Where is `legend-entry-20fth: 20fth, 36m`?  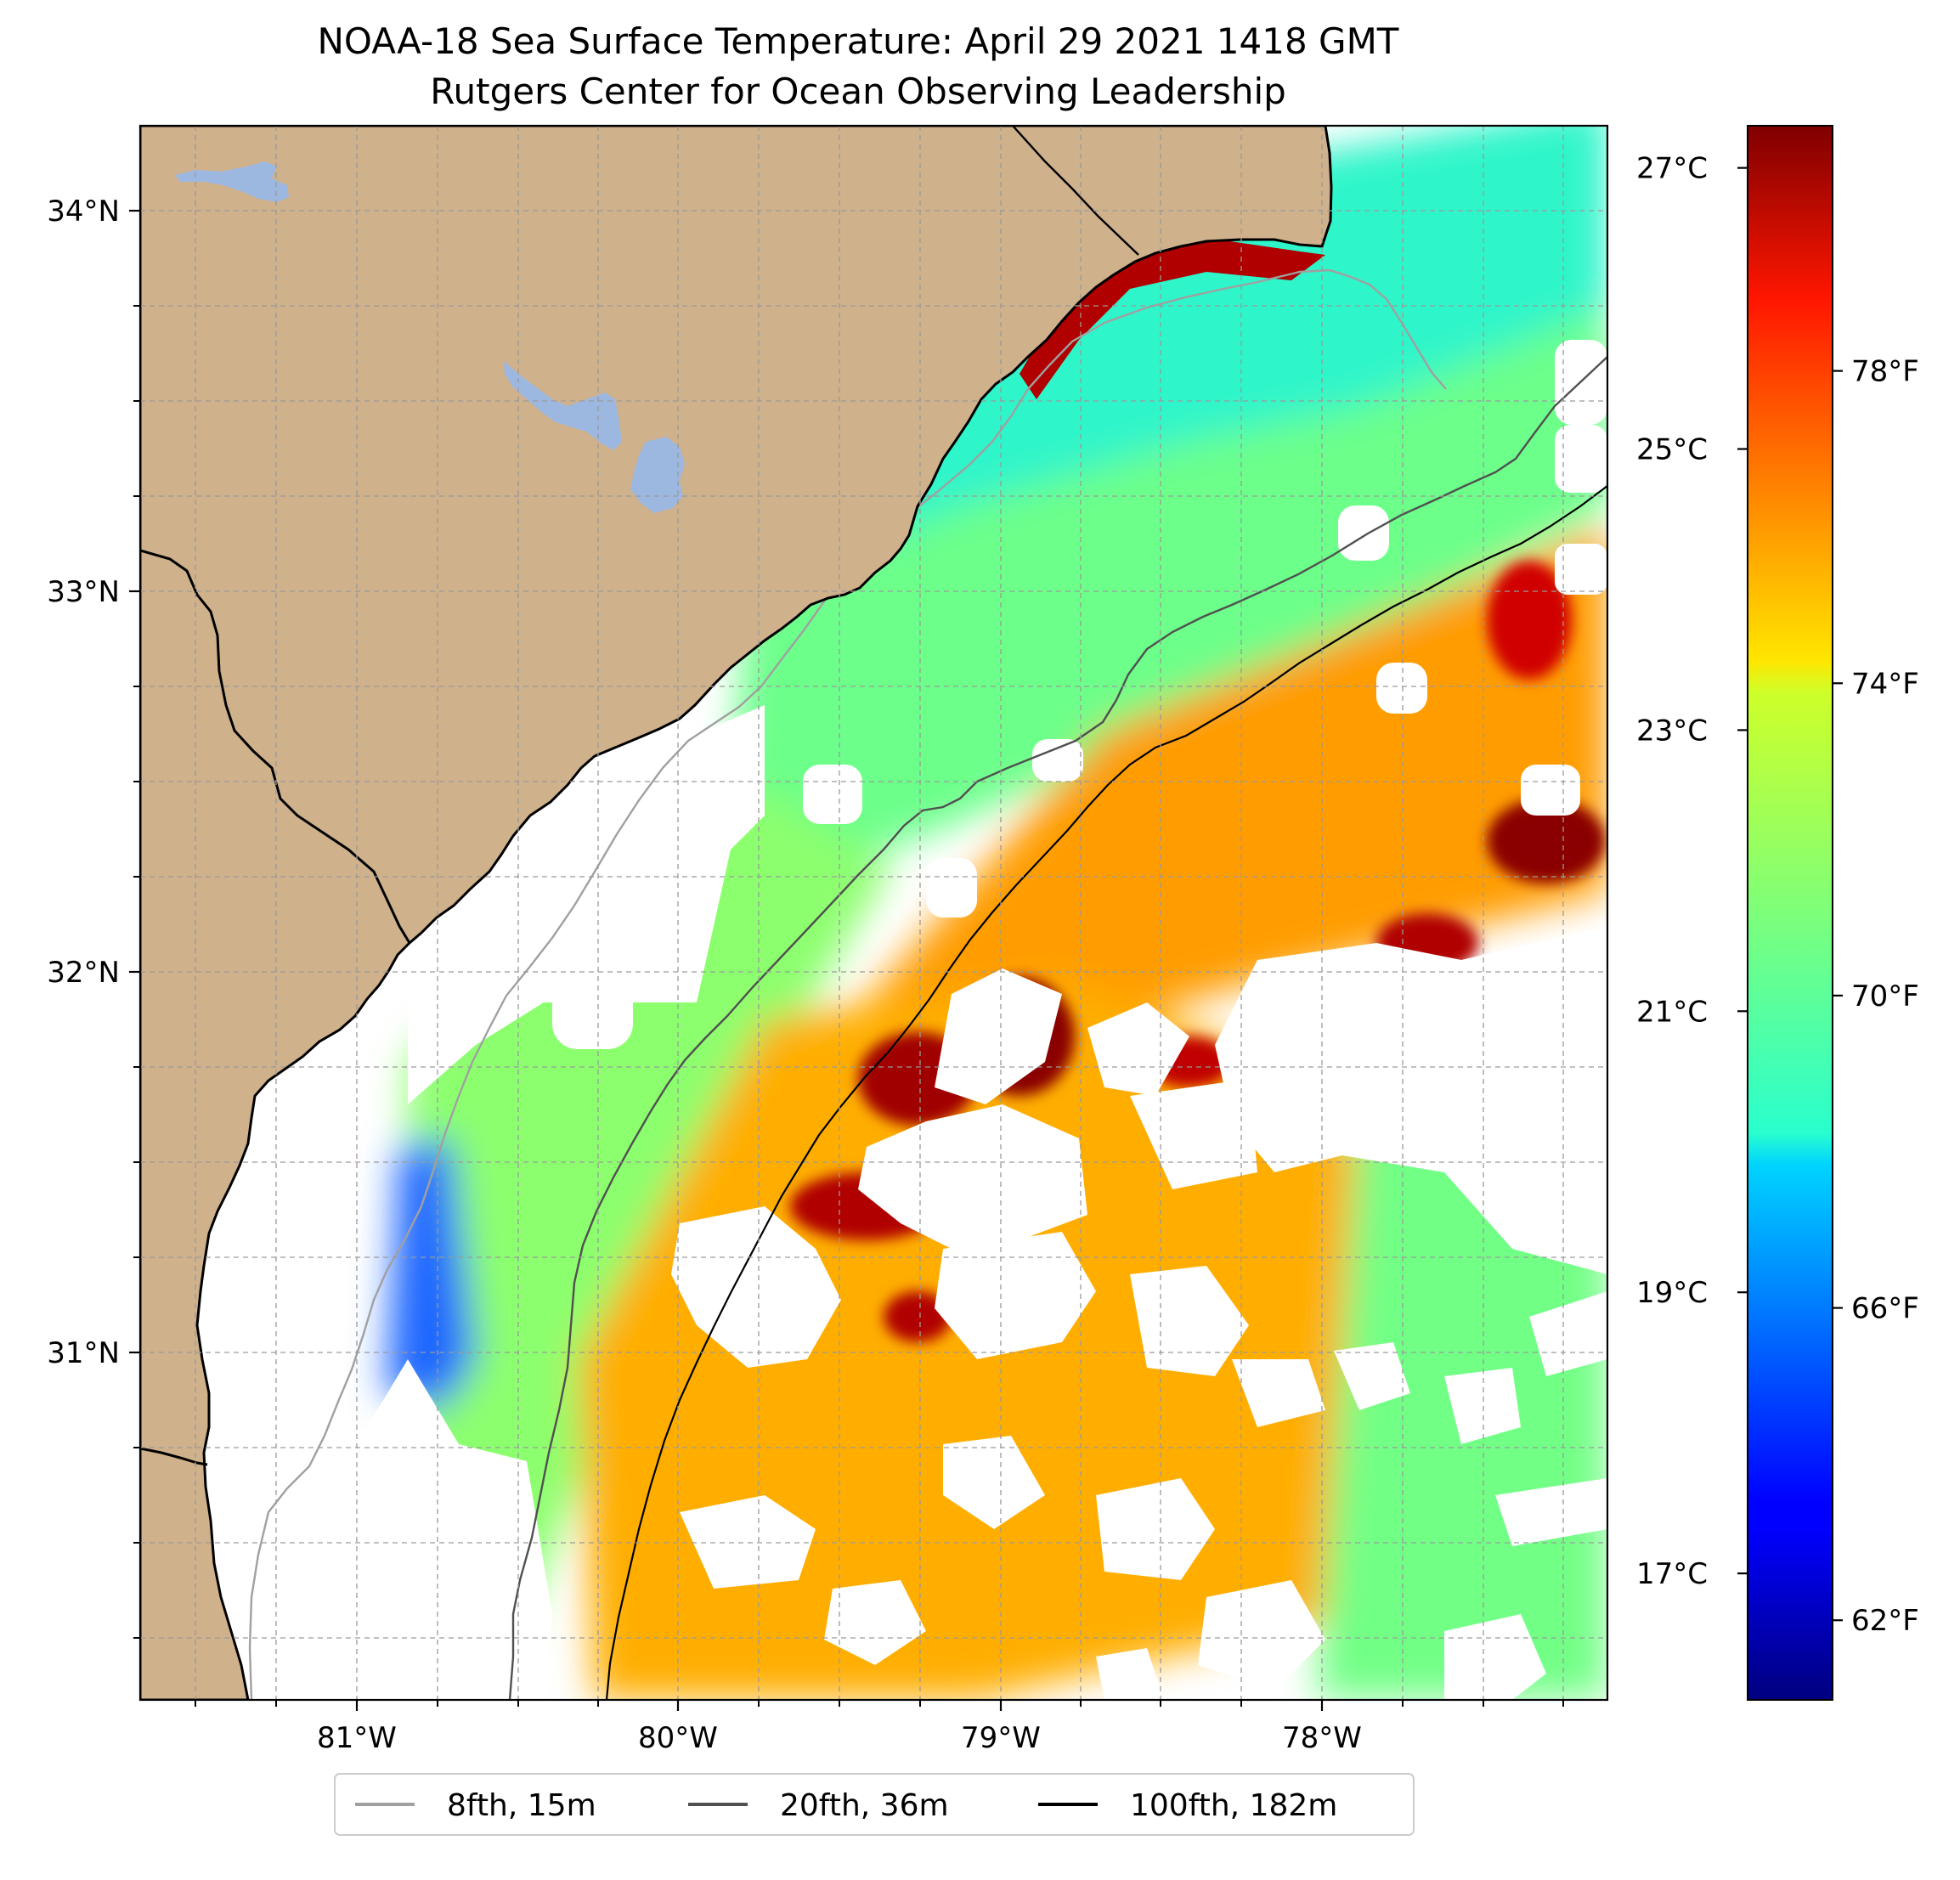
legend-entry-20fth: 20fth, 36m is located at coordinates (819, 1806).